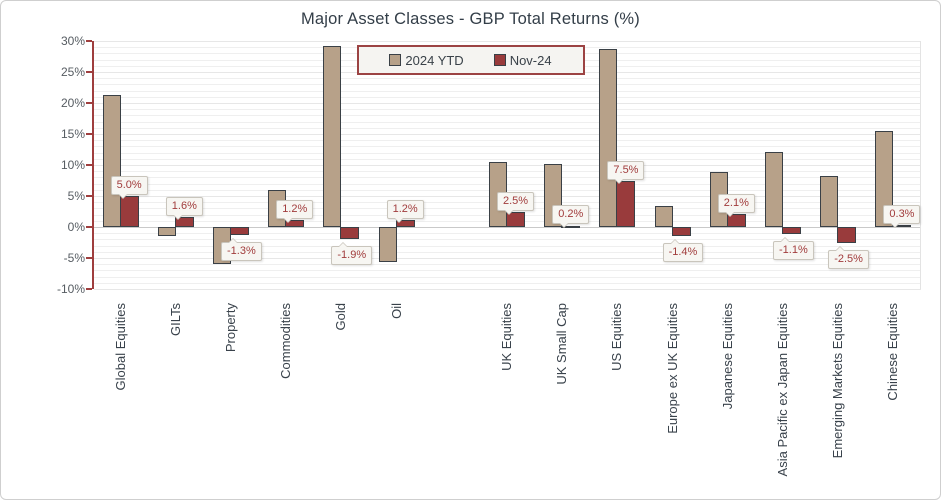 This screenshot has height=500, width=941. Describe the element at coordinates (848, 257) in the screenshot. I see `value-callout-emerging-markets-equities: -2.5%` at that location.